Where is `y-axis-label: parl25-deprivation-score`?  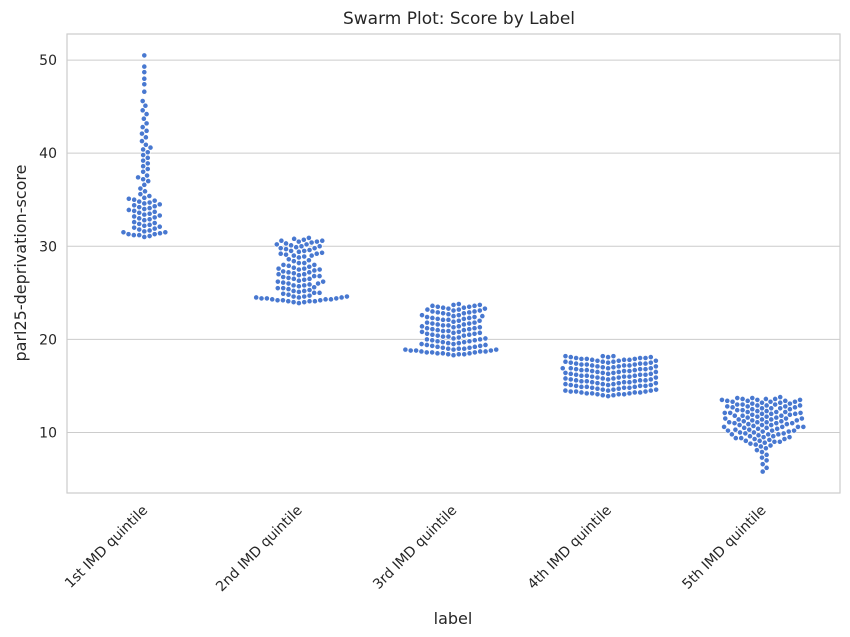 y-axis-label: parl25-deprivation-score is located at coordinates (20, 263).